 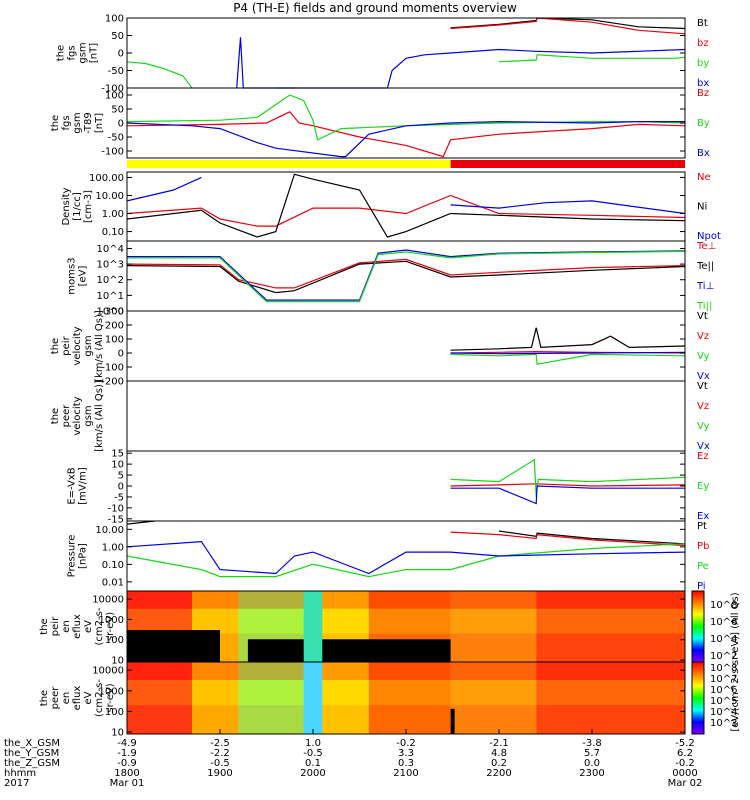 What do you see at coordinates (127, 753) in the screenshot?
I see `x-row-value: -1.9` at bounding box center [127, 753].